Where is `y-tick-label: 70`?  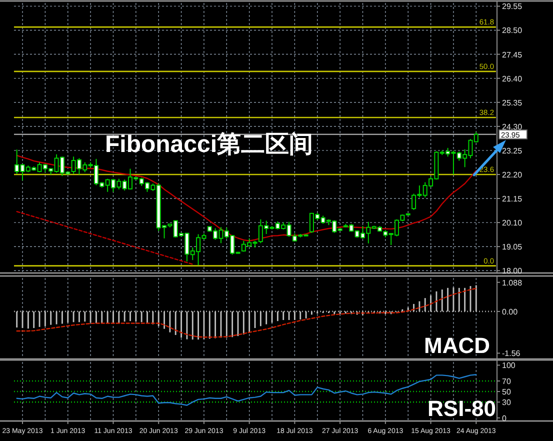 y-tick-label: 70 is located at coordinates (507, 381).